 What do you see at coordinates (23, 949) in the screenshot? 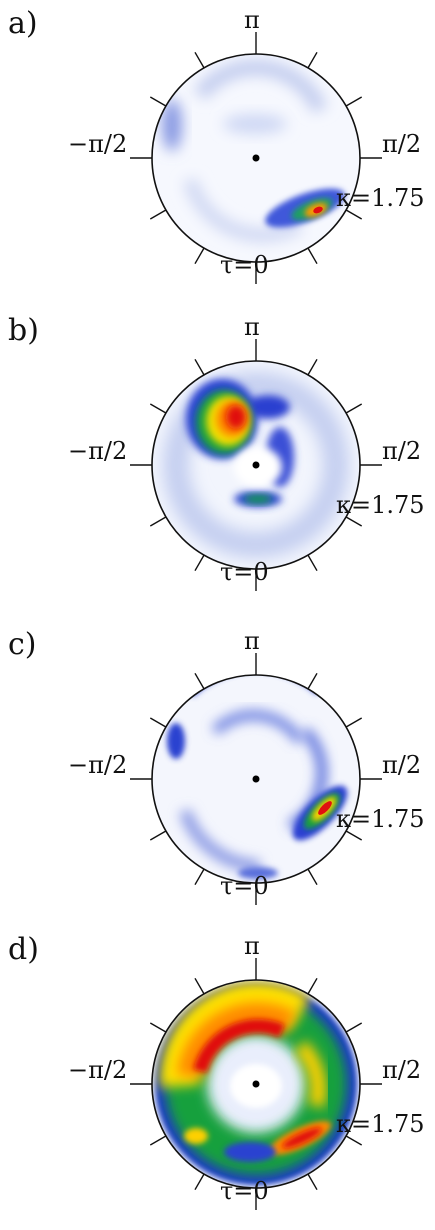
I see `panel-label: d)` at bounding box center [23, 949].